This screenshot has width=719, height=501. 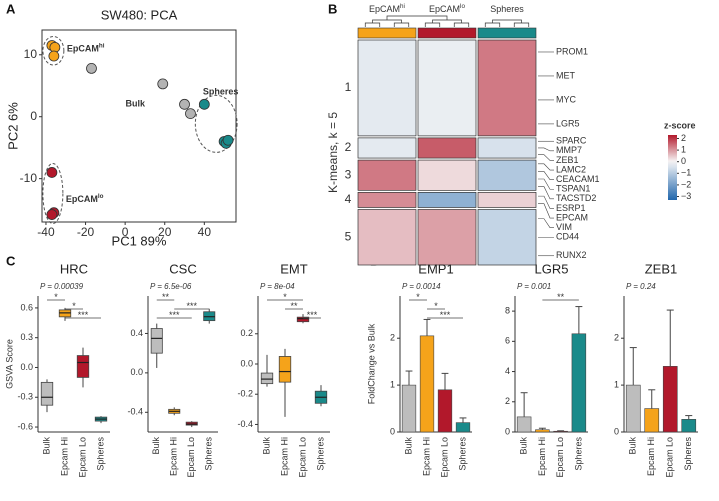 I want to click on group-label-sup: lo, so click(x=462, y=6).